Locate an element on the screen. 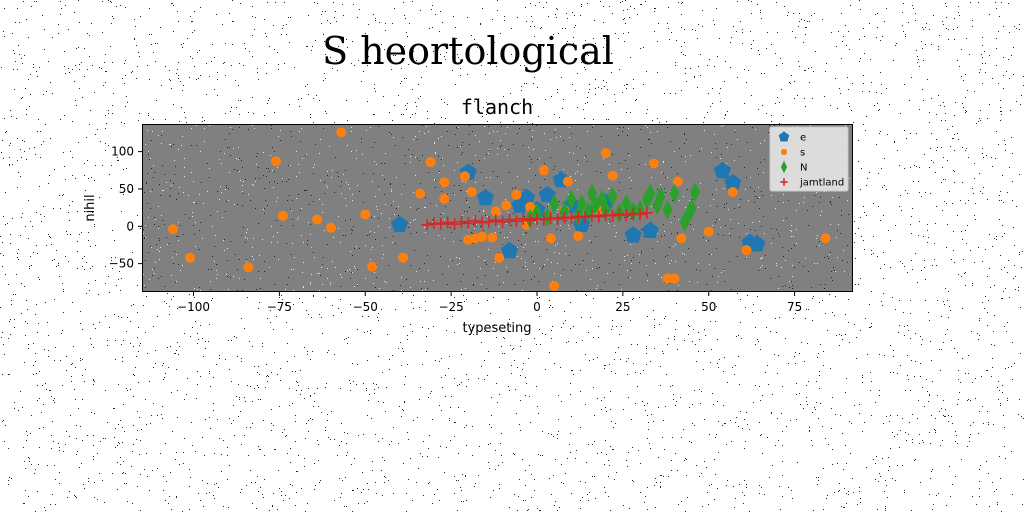  x-tick-label: 75 is located at coordinates (794, 307).